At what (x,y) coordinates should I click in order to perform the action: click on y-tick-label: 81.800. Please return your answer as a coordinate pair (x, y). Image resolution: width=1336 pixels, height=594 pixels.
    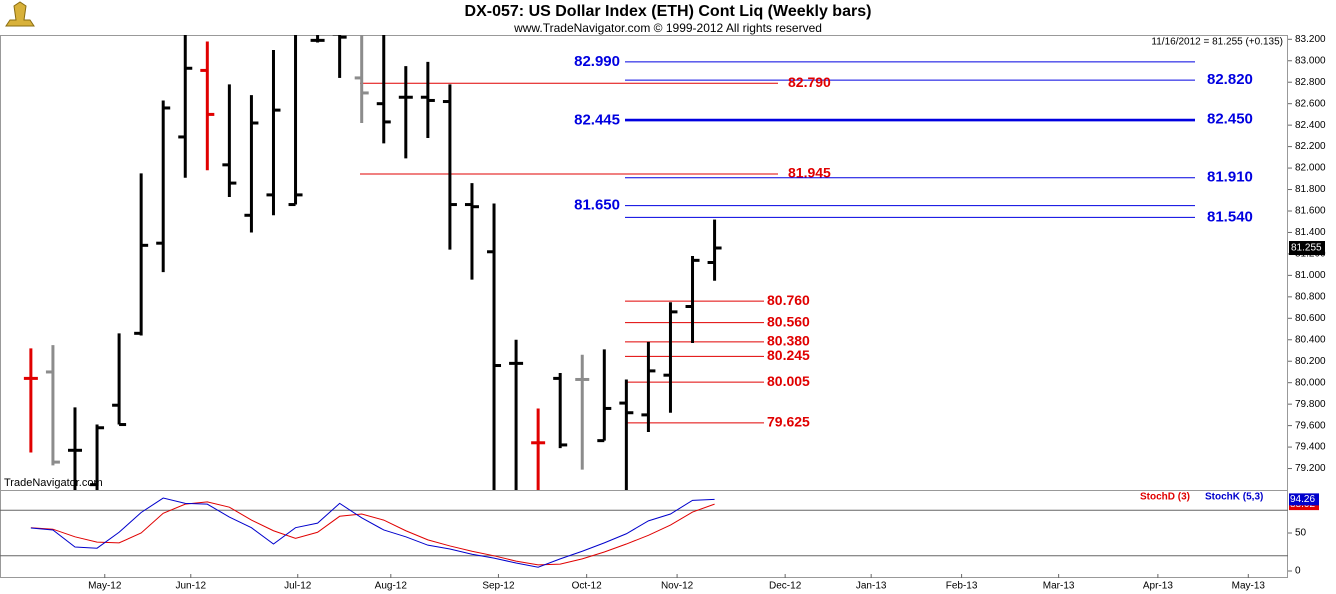
    Looking at the image, I should click on (1310, 189).